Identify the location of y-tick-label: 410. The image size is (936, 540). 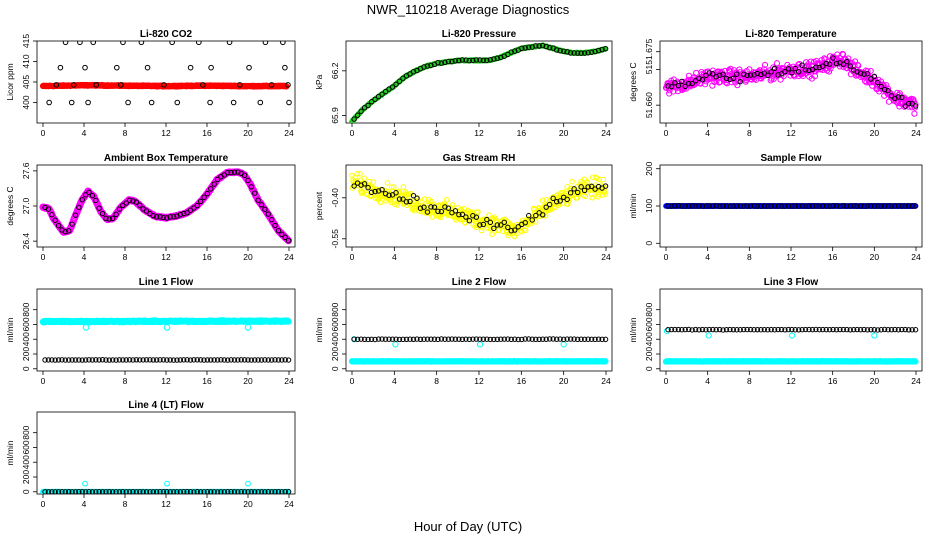
(26, 61).